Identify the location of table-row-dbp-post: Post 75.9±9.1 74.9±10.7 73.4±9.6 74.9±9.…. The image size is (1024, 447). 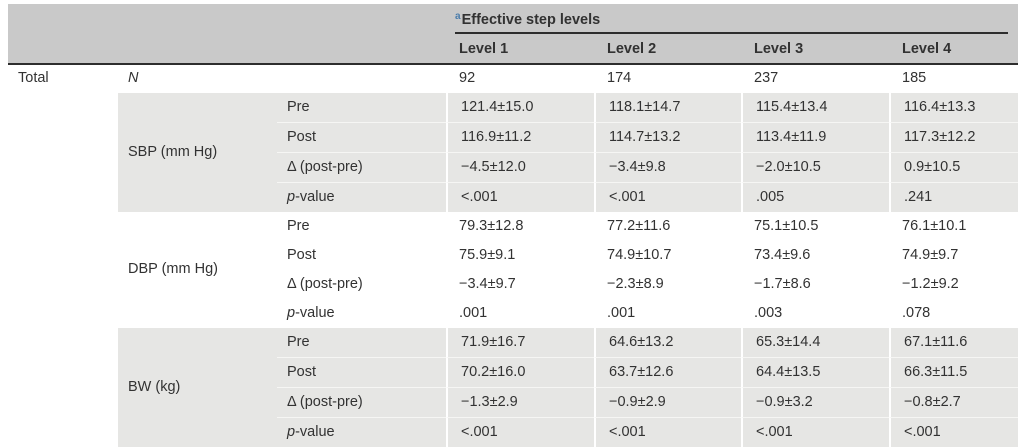
(513, 255).